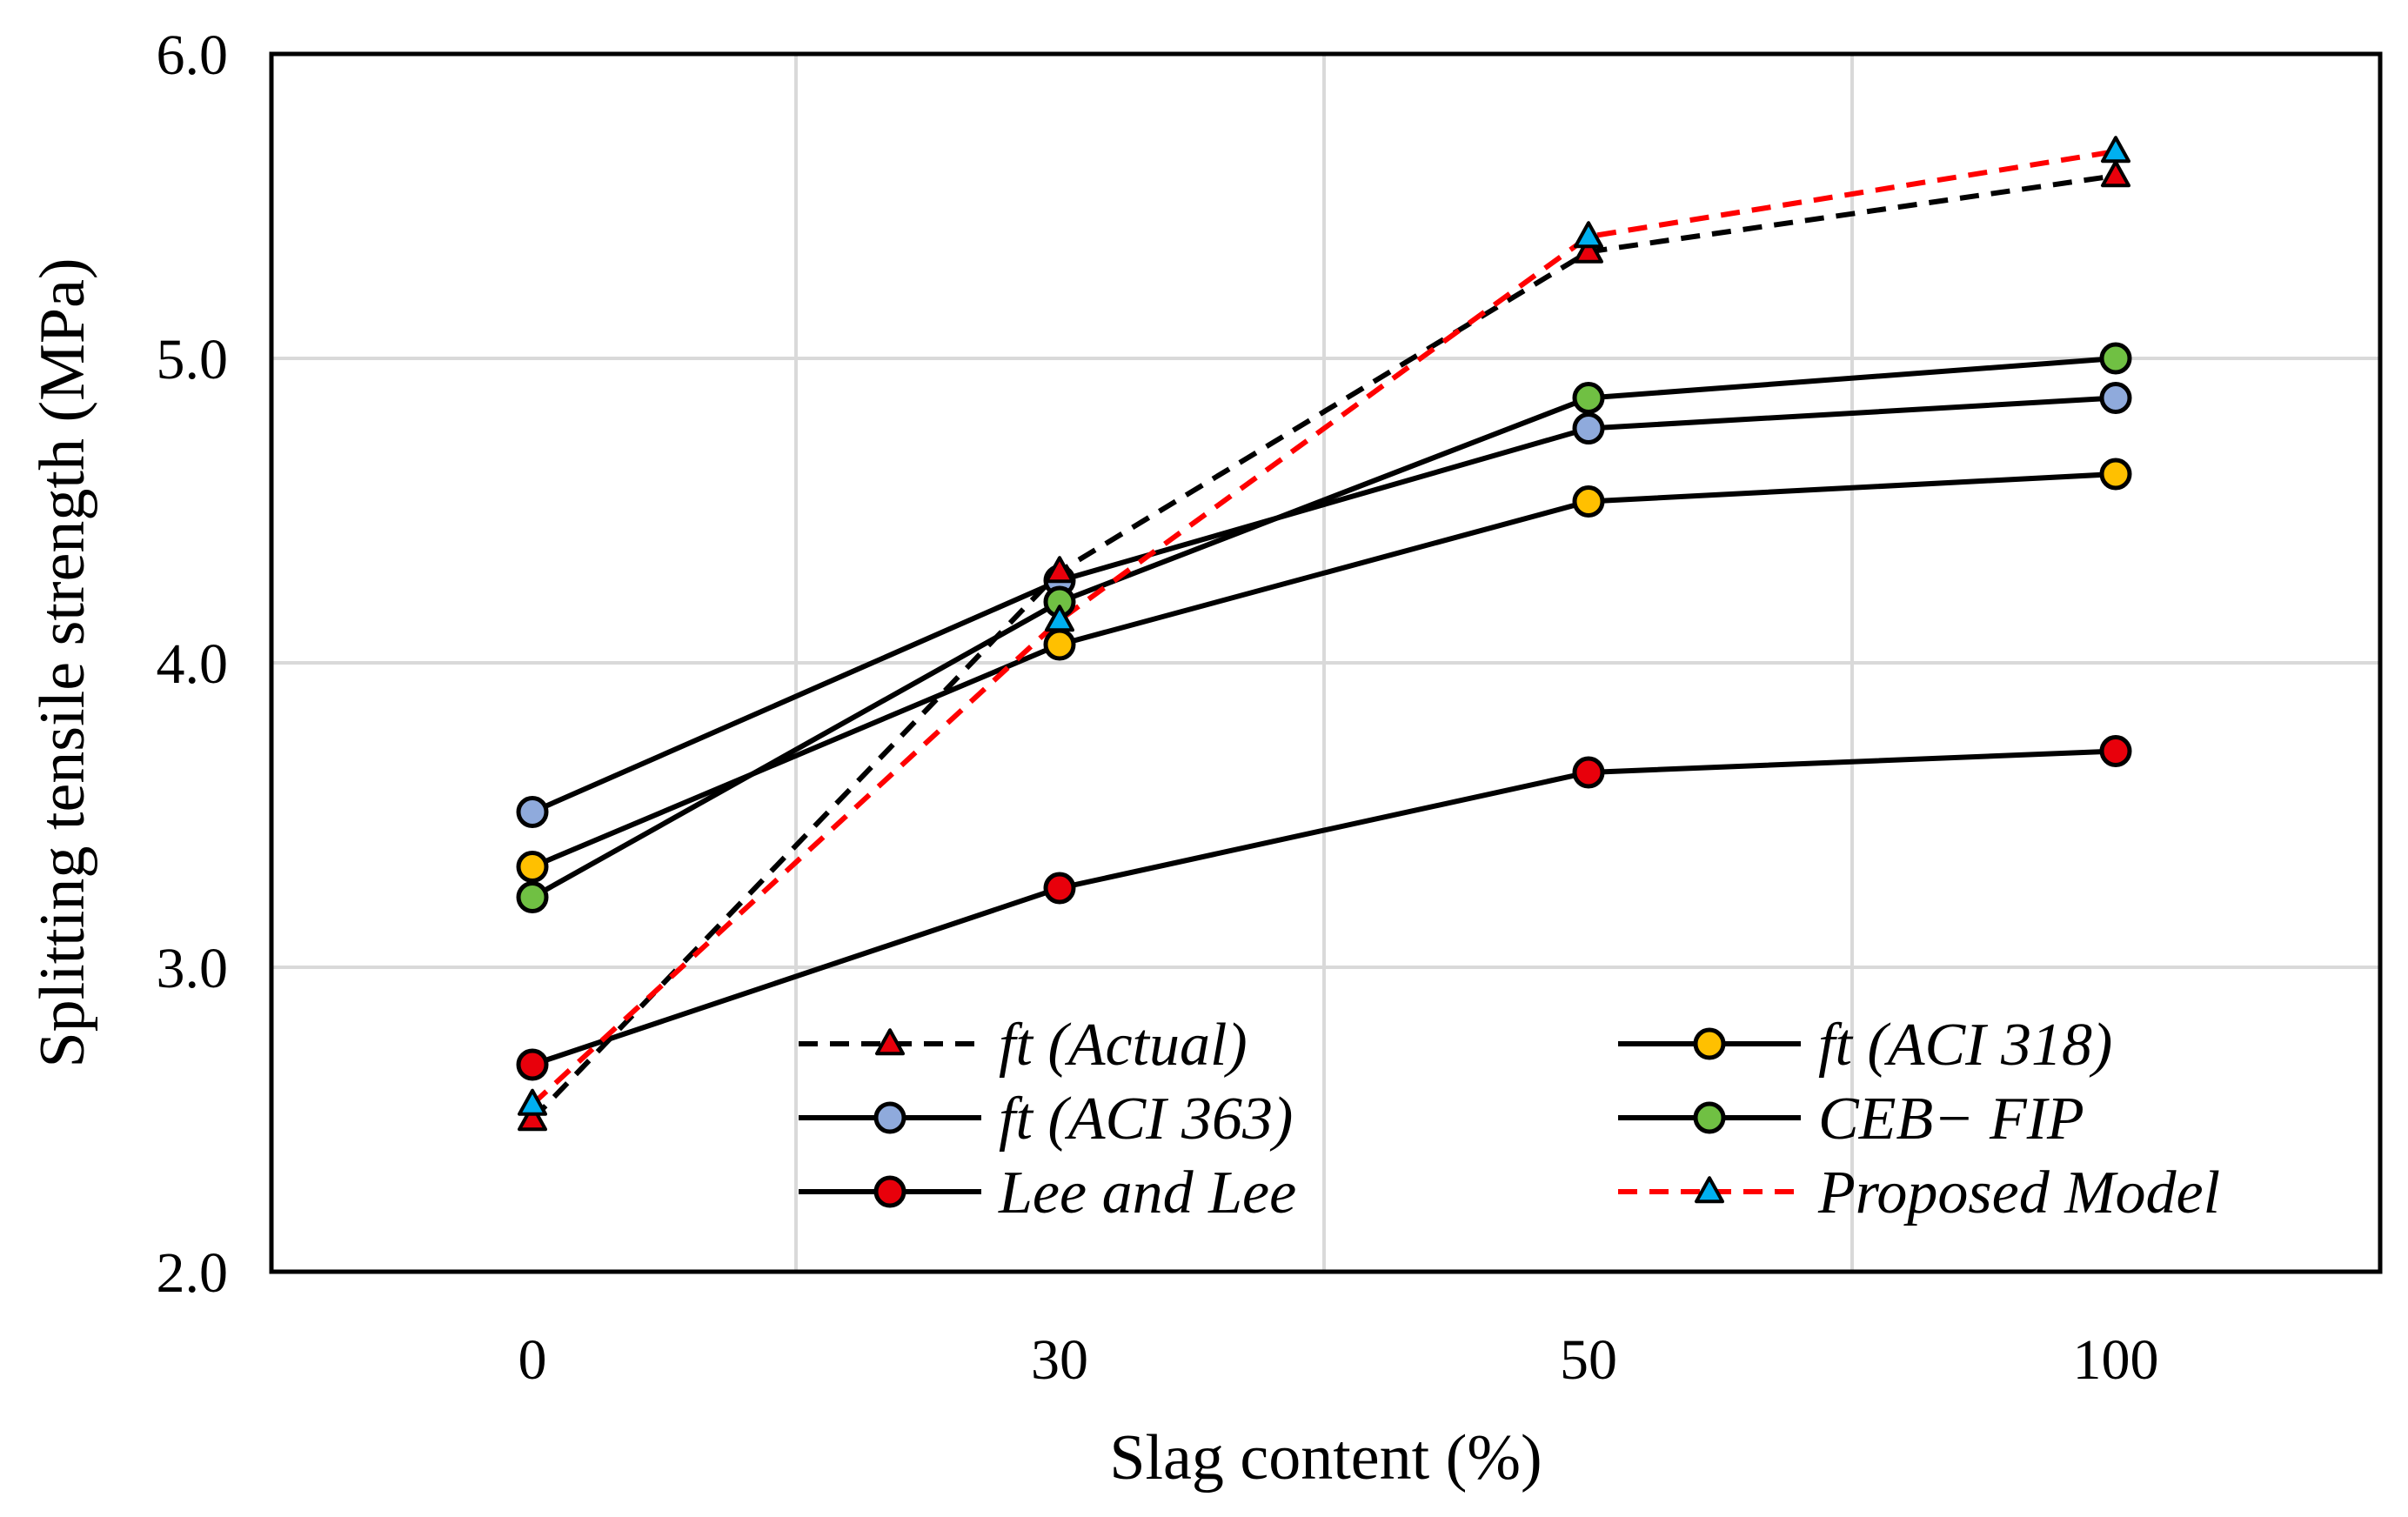 The width and height of the screenshot is (2408, 1517). Describe the element at coordinates (1059, 1360) in the screenshot. I see `x-tick-label: 30` at that location.